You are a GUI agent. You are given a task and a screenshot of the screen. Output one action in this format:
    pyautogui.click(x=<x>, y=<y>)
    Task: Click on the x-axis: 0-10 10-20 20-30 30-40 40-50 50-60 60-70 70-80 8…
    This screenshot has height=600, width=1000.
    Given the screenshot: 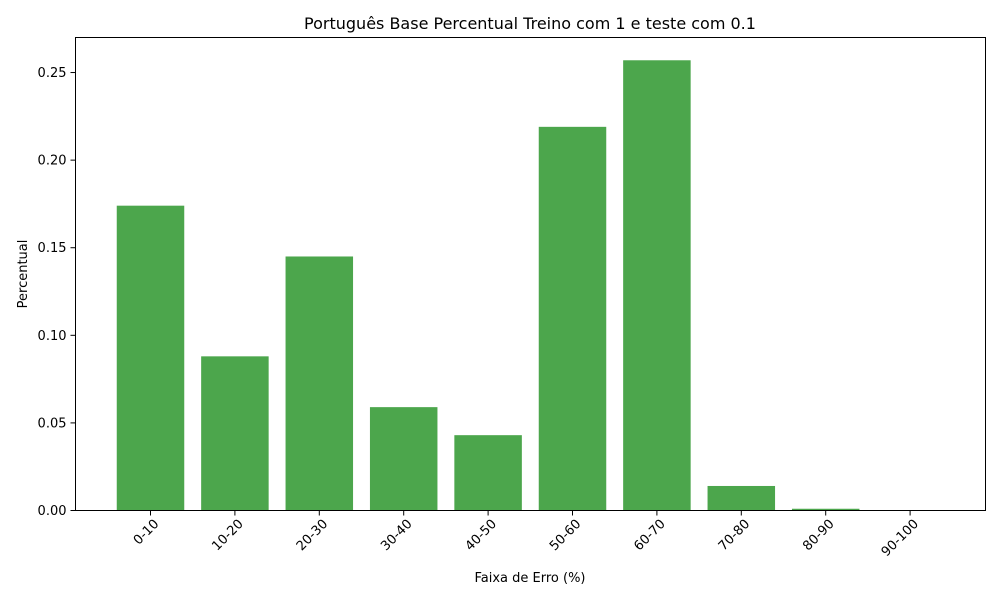 What is the action you would take?
    pyautogui.click(x=526, y=535)
    